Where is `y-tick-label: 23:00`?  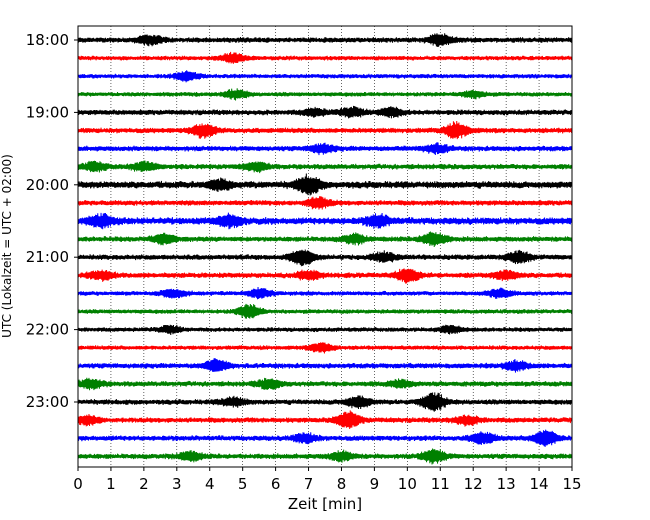
y-tick-label: 23:00 is located at coordinates (47, 402).